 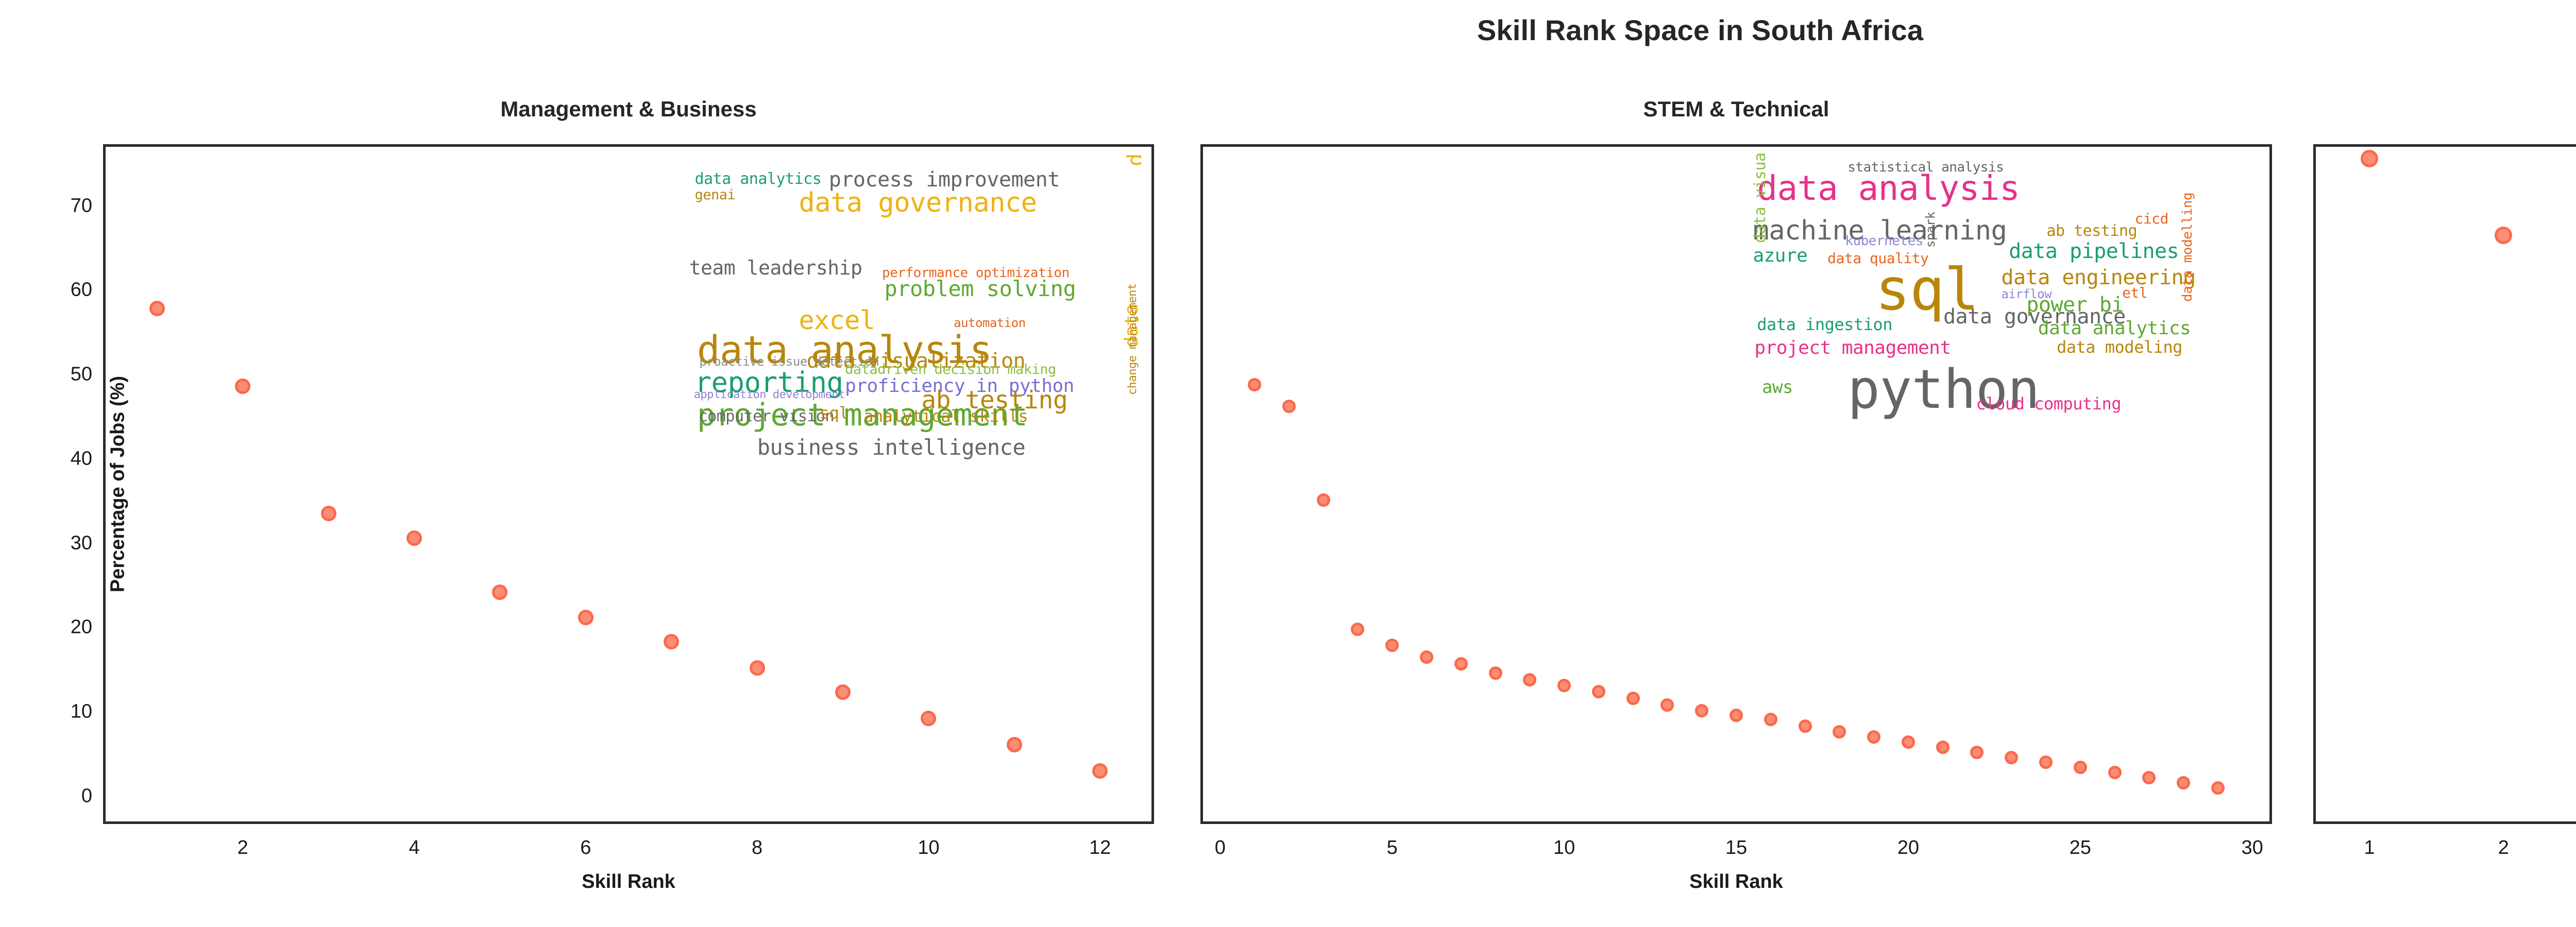 I want to click on wordcloud-term: power bi, so click(x=2075, y=305).